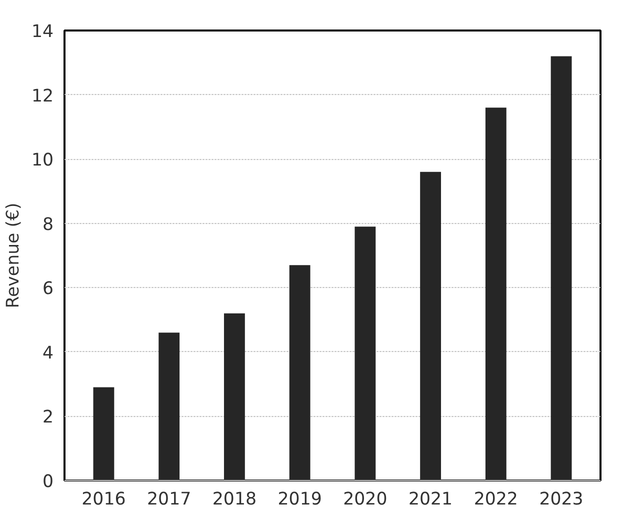 Image resolution: width=632 pixels, height=509 pixels. Describe the element at coordinates (430, 499) in the screenshot. I see `x-tick-label: 2021` at that location.